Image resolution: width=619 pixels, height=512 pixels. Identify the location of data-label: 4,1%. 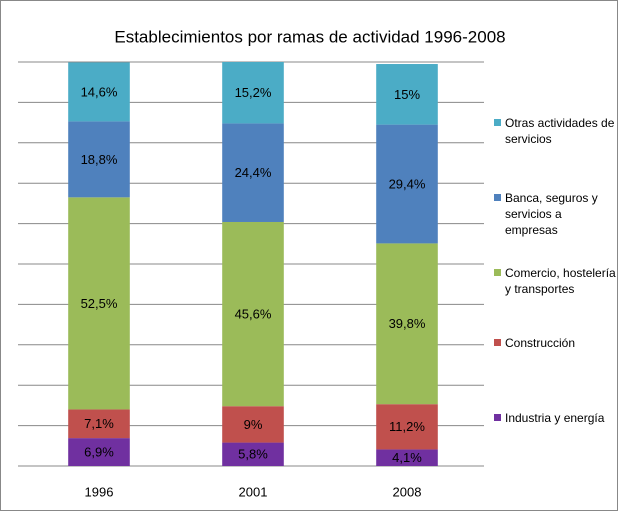
(407, 457).